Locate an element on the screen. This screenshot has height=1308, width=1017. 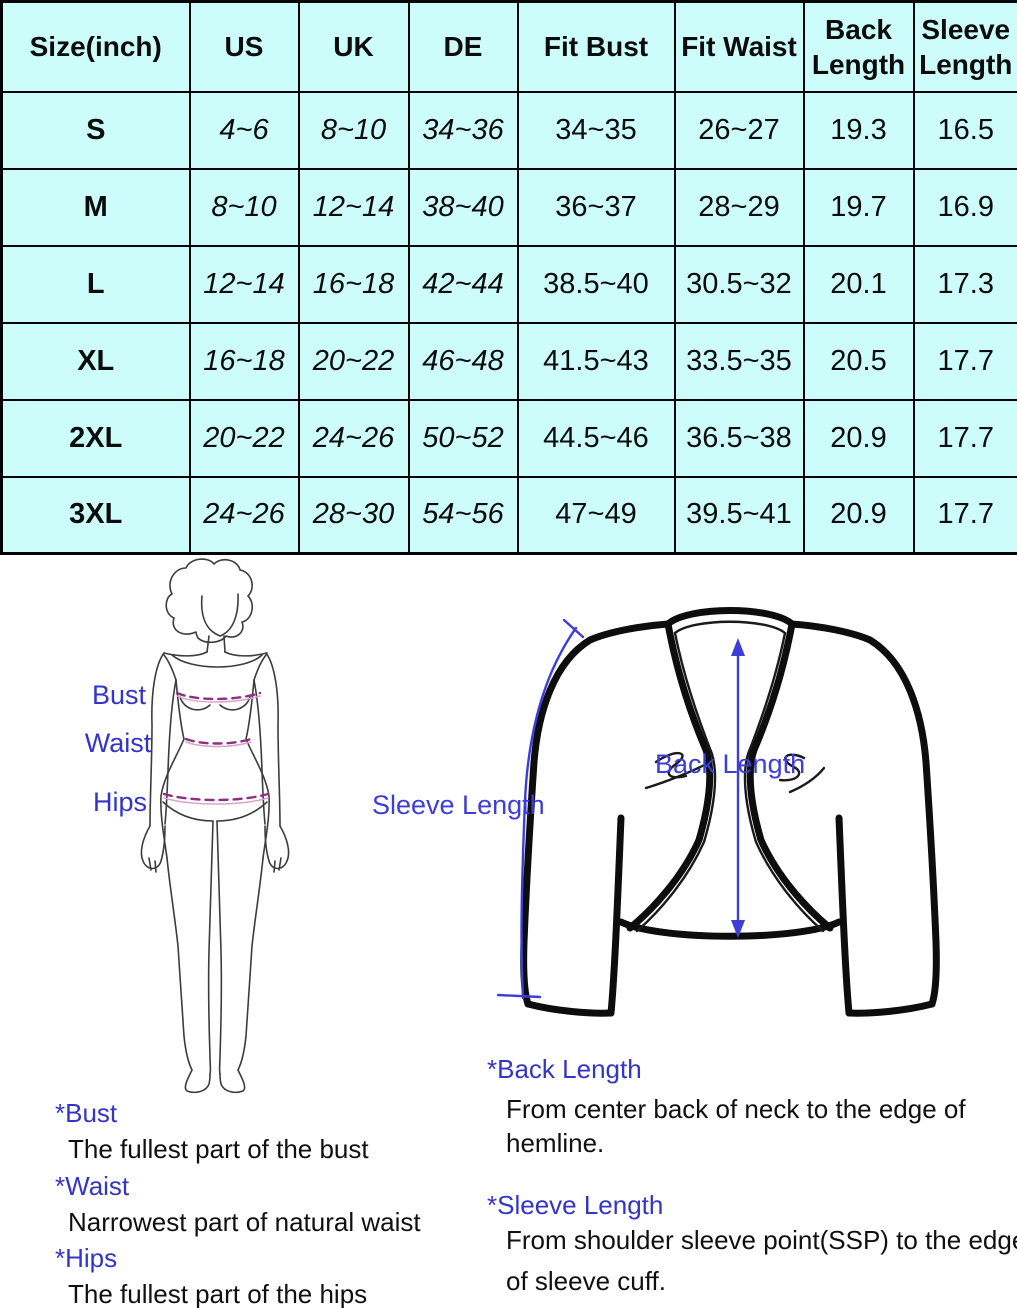
table-cell: M is located at coordinates (95, 207).